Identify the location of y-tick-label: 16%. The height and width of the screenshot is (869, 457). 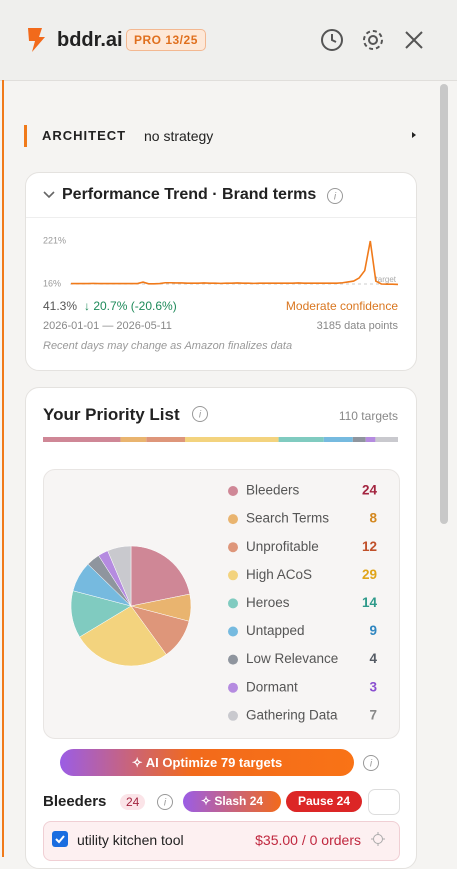
(52, 283).